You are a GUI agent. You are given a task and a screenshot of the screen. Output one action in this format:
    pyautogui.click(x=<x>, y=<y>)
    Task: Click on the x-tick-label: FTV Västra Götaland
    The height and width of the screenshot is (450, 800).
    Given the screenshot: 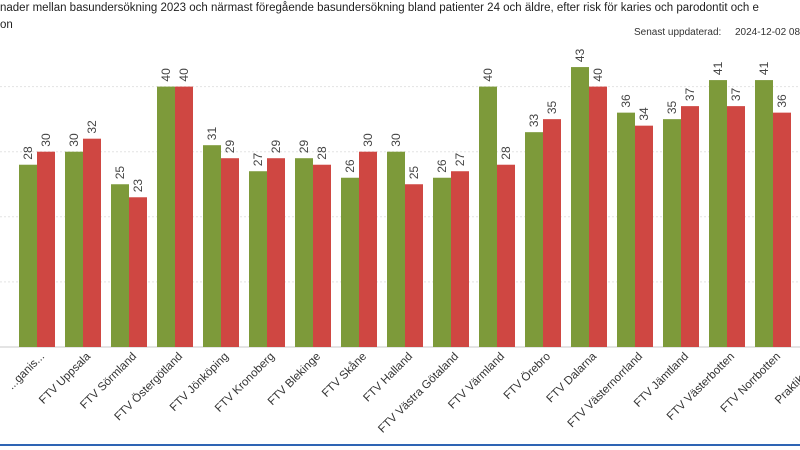 What is the action you would take?
    pyautogui.click(x=418, y=393)
    